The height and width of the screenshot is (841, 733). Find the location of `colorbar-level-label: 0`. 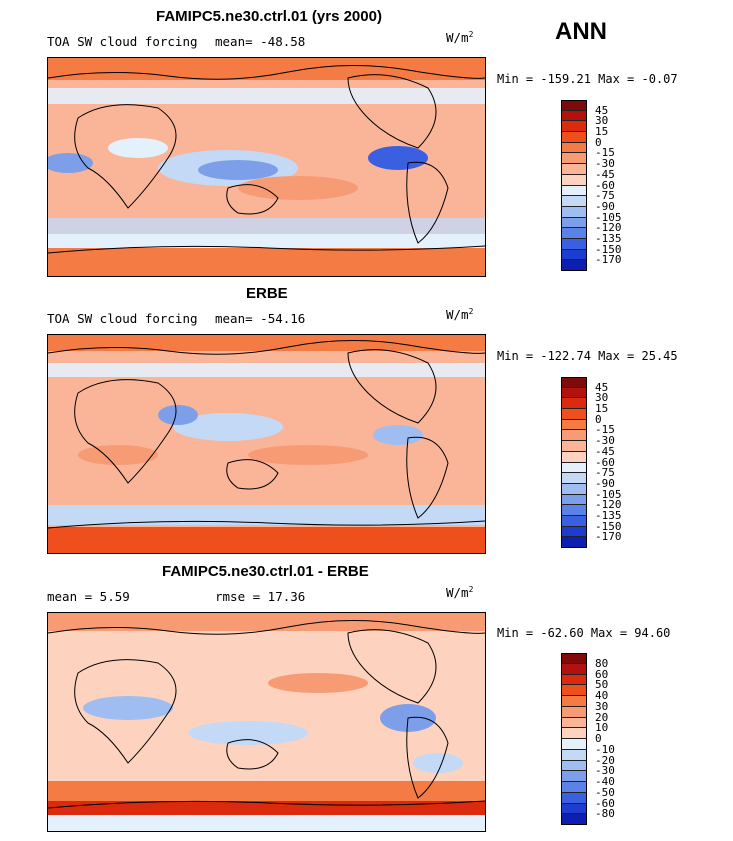

colorbar-level-label: 0 is located at coordinates (598, 738).